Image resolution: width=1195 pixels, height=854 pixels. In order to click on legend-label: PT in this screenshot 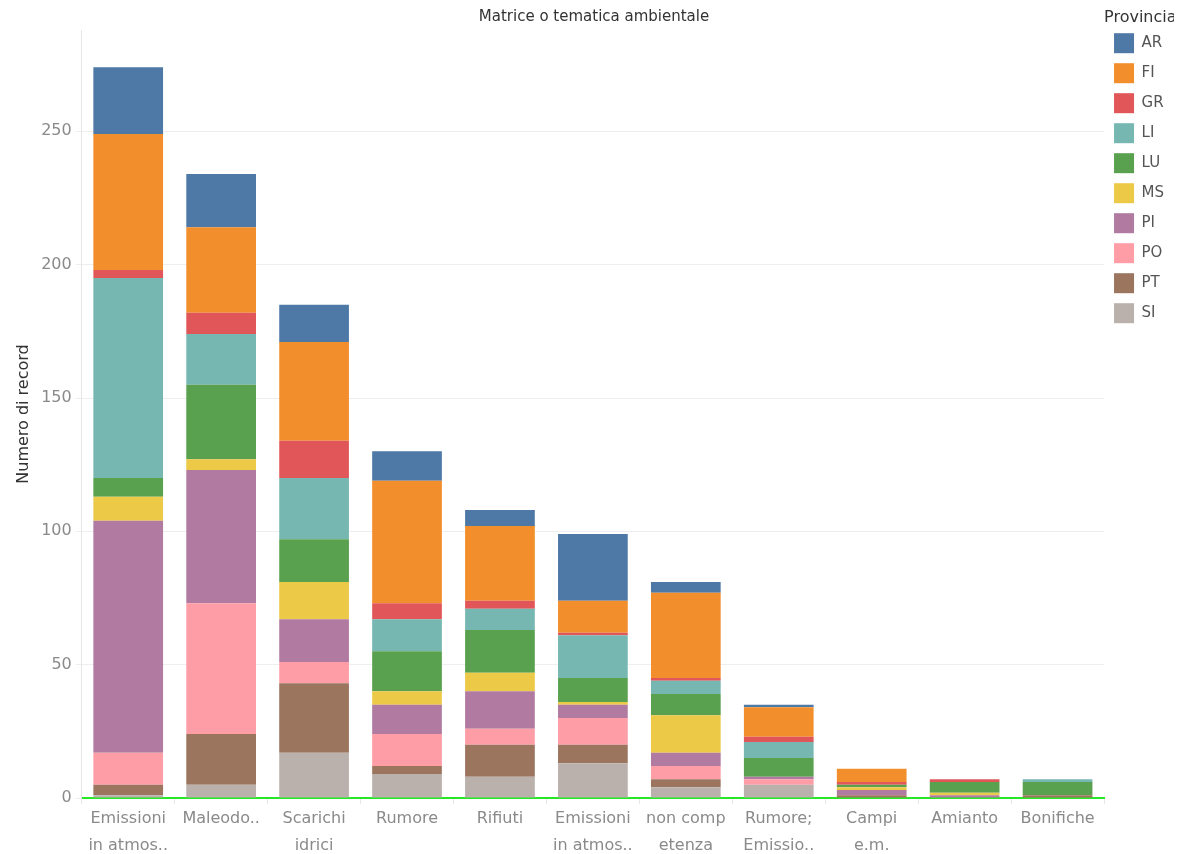, I will do `click(1151, 282)`.